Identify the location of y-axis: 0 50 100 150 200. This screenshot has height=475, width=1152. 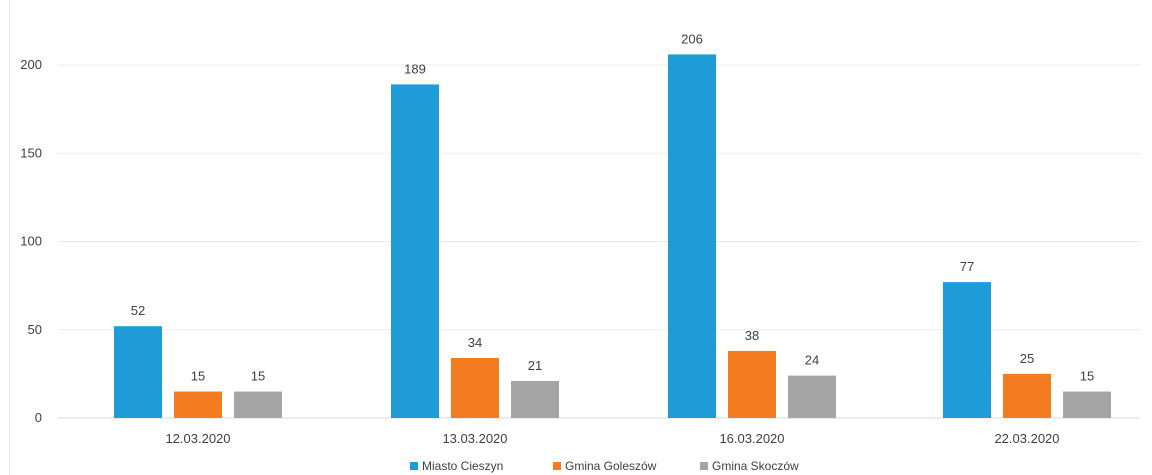
(25, 237).